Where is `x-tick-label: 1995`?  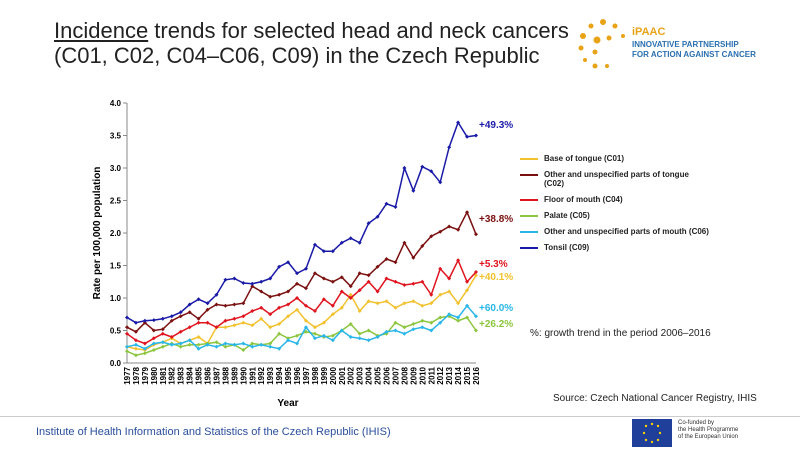
x-tick-label: 1995 is located at coordinates (288, 375).